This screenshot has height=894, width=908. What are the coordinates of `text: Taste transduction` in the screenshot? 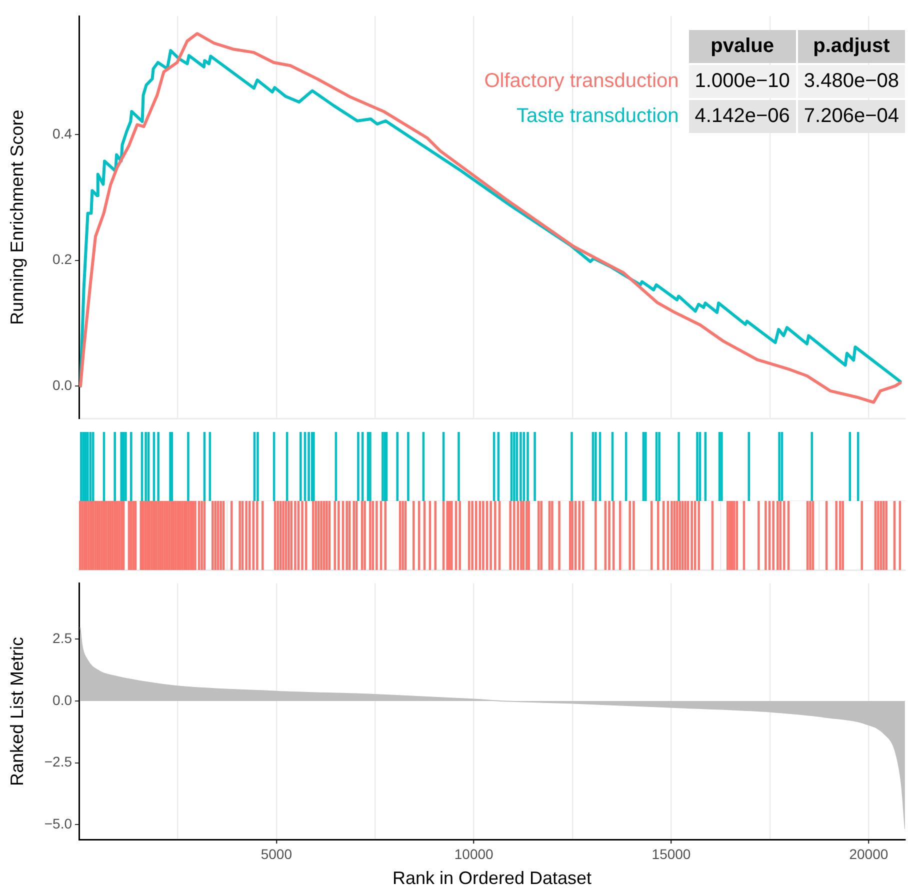 It's located at (597, 116).